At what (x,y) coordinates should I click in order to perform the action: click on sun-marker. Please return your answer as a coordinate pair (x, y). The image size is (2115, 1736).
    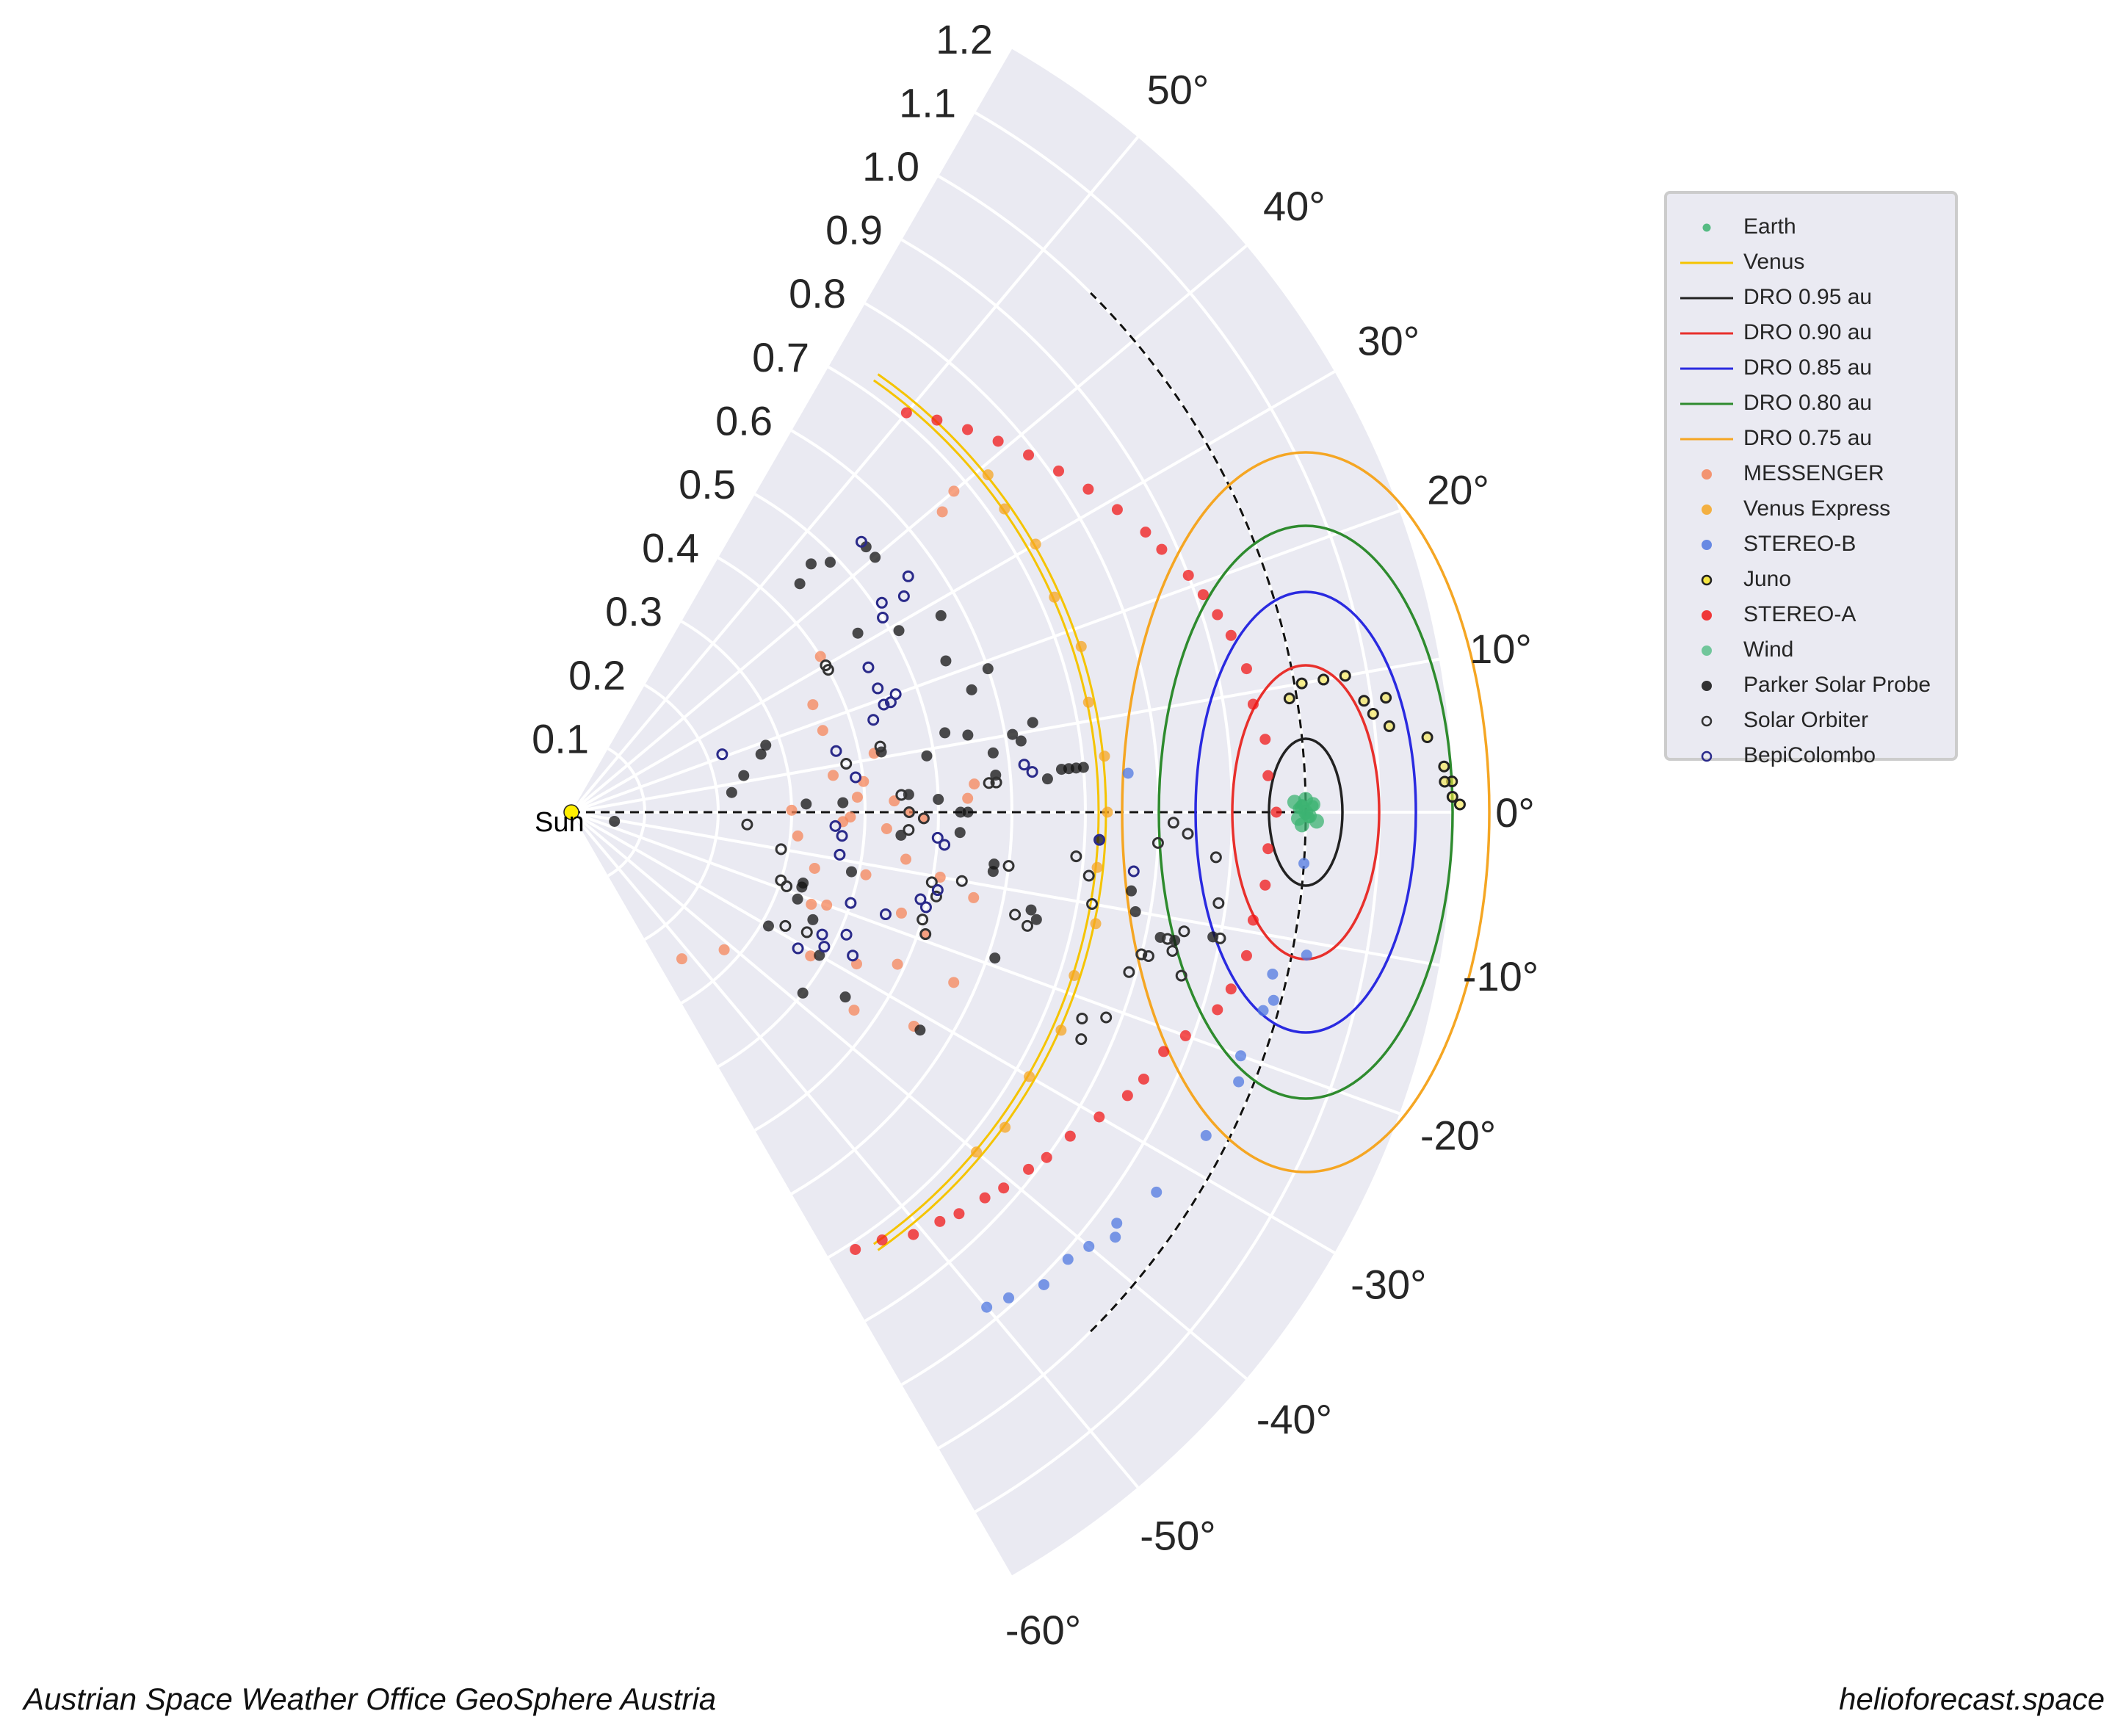
    Looking at the image, I should click on (571, 812).